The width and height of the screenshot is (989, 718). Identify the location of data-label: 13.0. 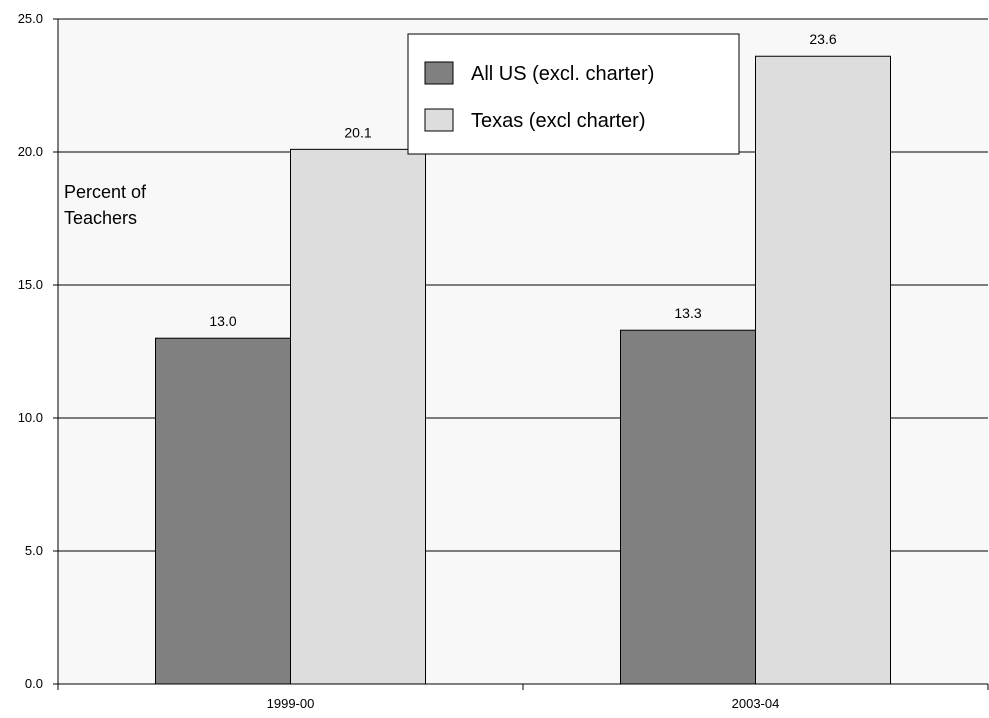
(222, 321).